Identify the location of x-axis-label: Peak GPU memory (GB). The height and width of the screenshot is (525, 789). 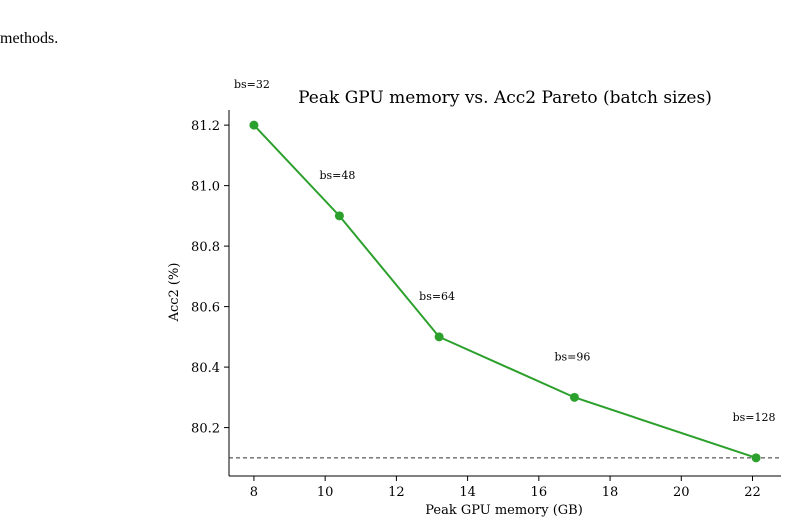
(504, 510).